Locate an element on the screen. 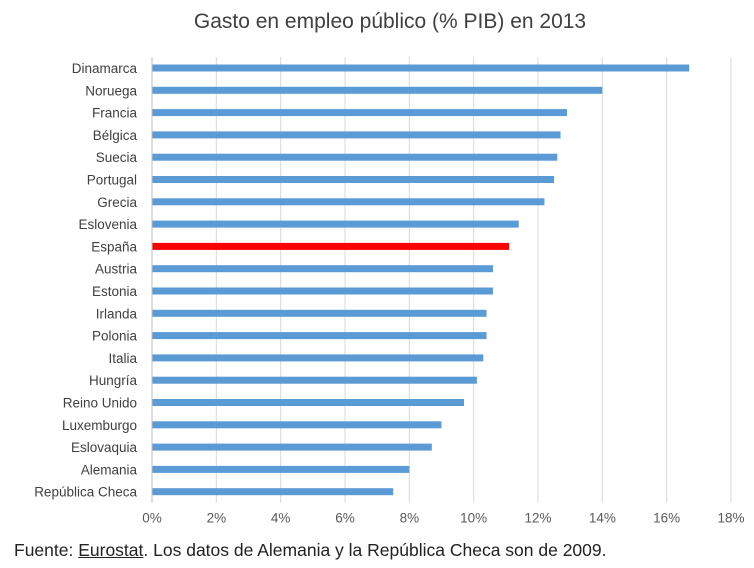 The width and height of the screenshot is (754, 568). x-tick-label: 6% is located at coordinates (345, 518).